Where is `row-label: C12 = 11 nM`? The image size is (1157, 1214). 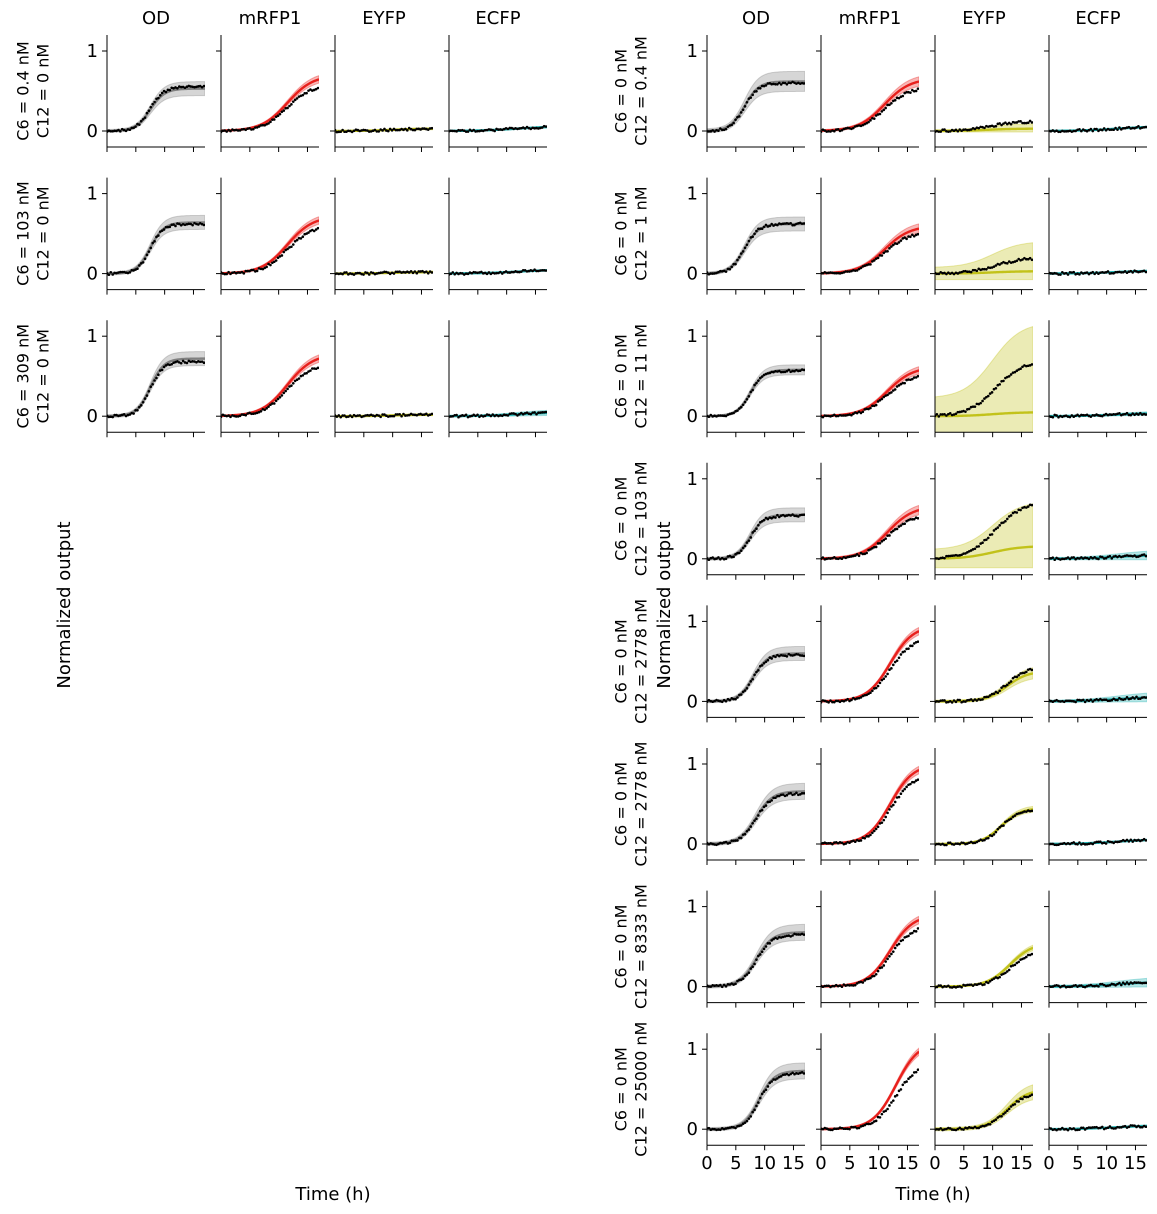 row-label: C12 = 11 nM is located at coordinates (641, 376).